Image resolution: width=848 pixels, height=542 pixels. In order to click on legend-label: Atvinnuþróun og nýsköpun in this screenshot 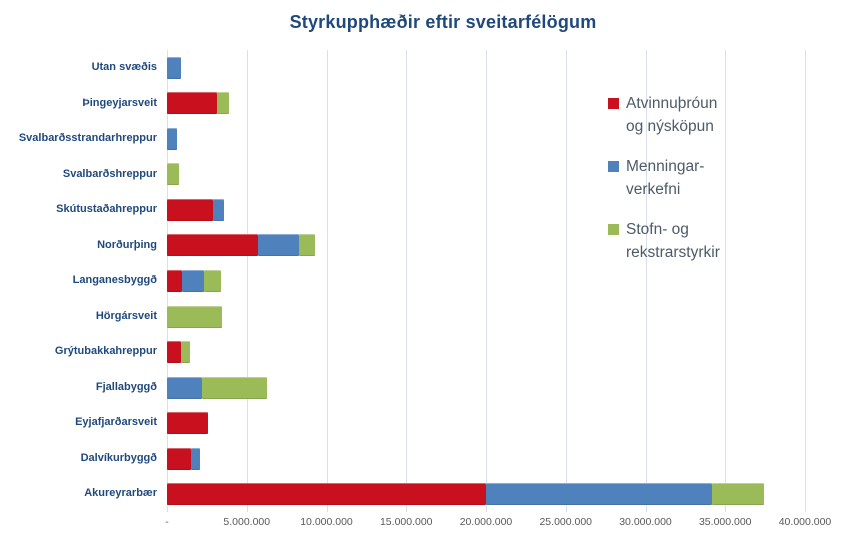, I will do `click(672, 115)`.